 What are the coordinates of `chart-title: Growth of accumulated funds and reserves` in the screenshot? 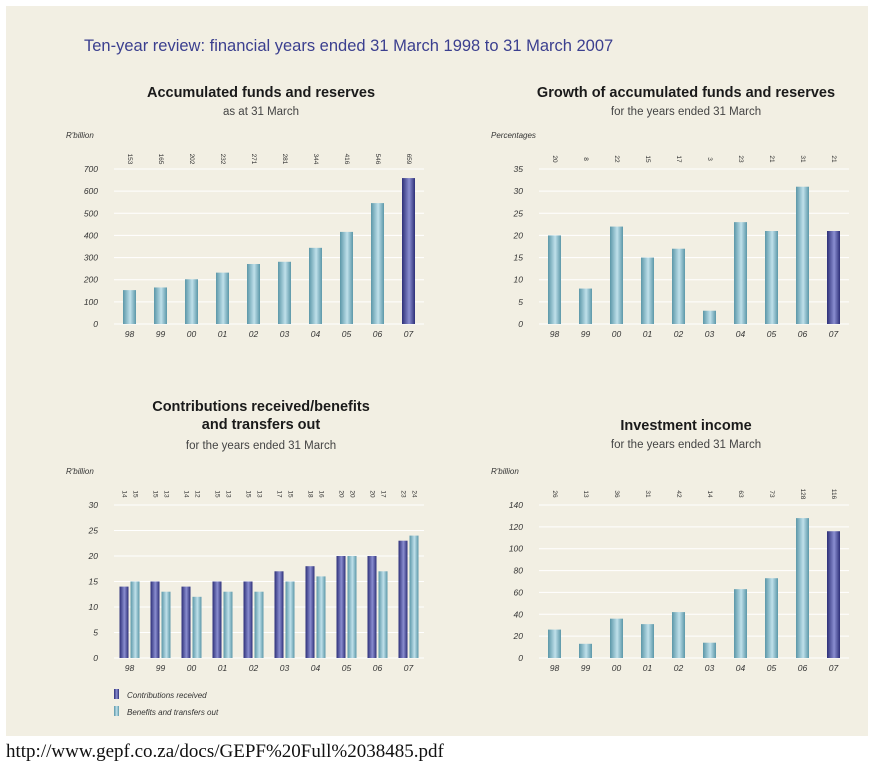 It's located at (686, 93).